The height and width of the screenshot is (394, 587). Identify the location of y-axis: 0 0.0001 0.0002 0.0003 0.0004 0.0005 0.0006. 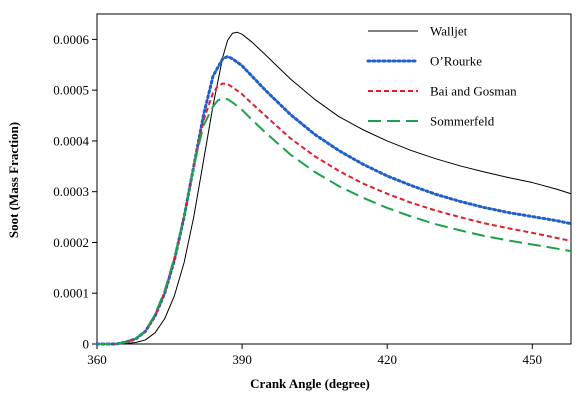
(75, 192).